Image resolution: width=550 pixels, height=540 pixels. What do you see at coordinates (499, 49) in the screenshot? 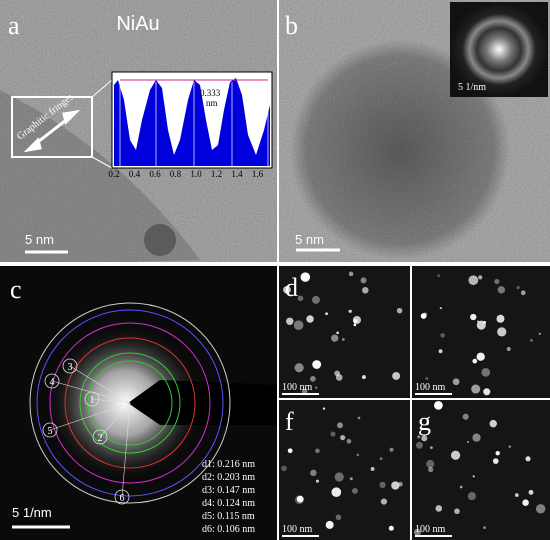
I see `fft-inset` at bounding box center [499, 49].